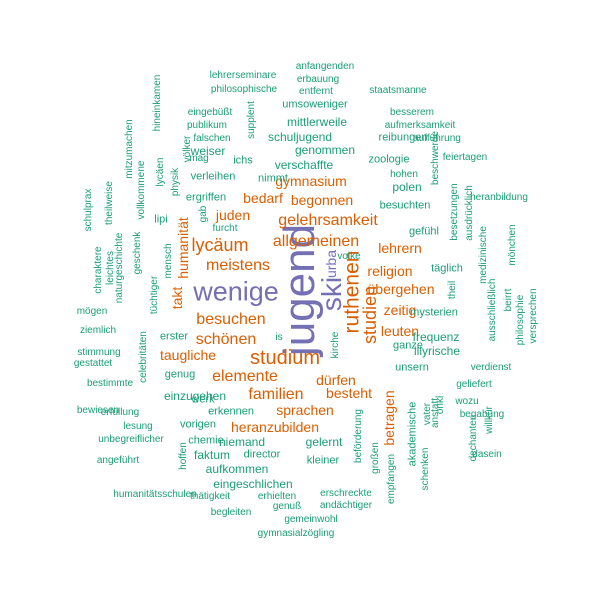 This screenshot has width=600, height=600. I want to click on word-111: werk, so click(203, 399).